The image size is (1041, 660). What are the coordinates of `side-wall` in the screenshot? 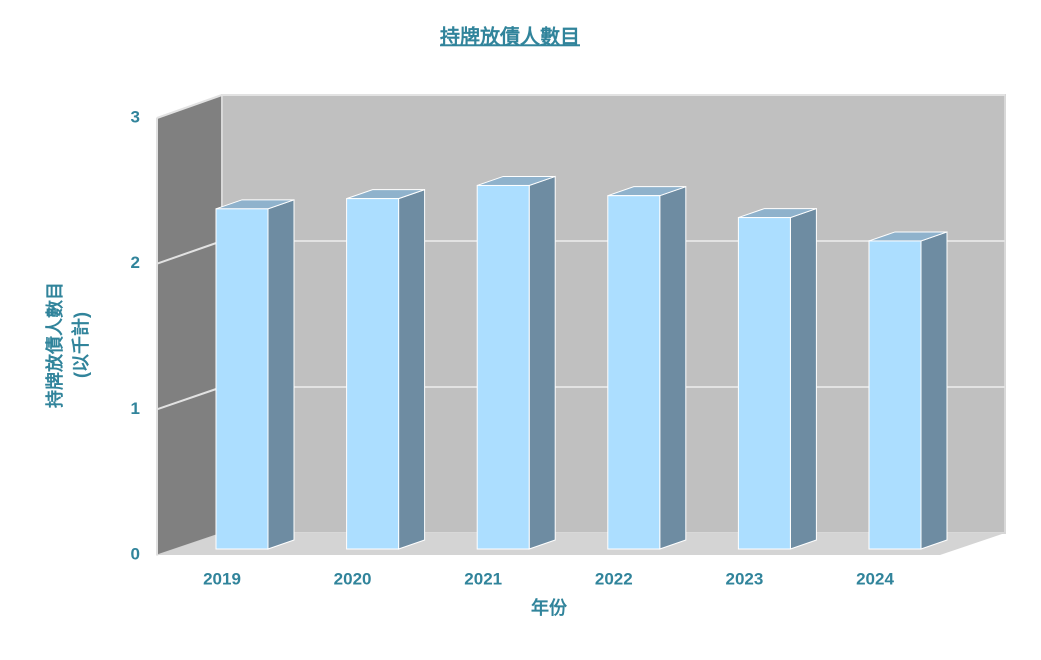 It's located at (189, 325).